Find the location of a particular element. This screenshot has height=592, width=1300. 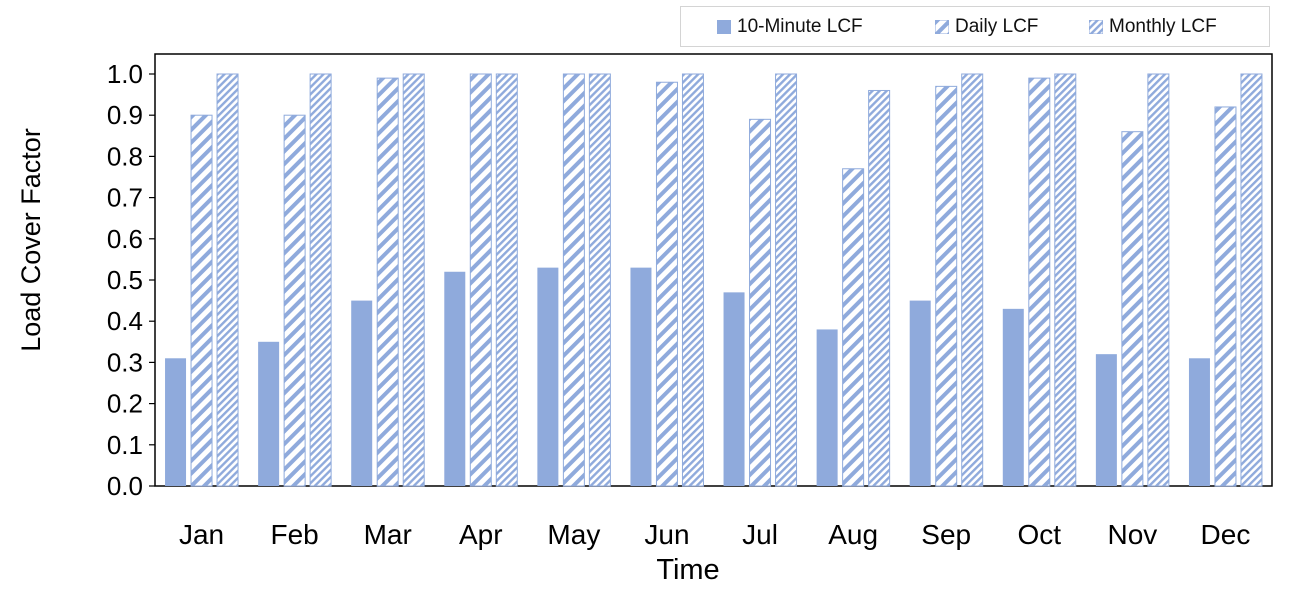

legend-item-10-minute: 10-Minute LCF is located at coordinates (790, 26).